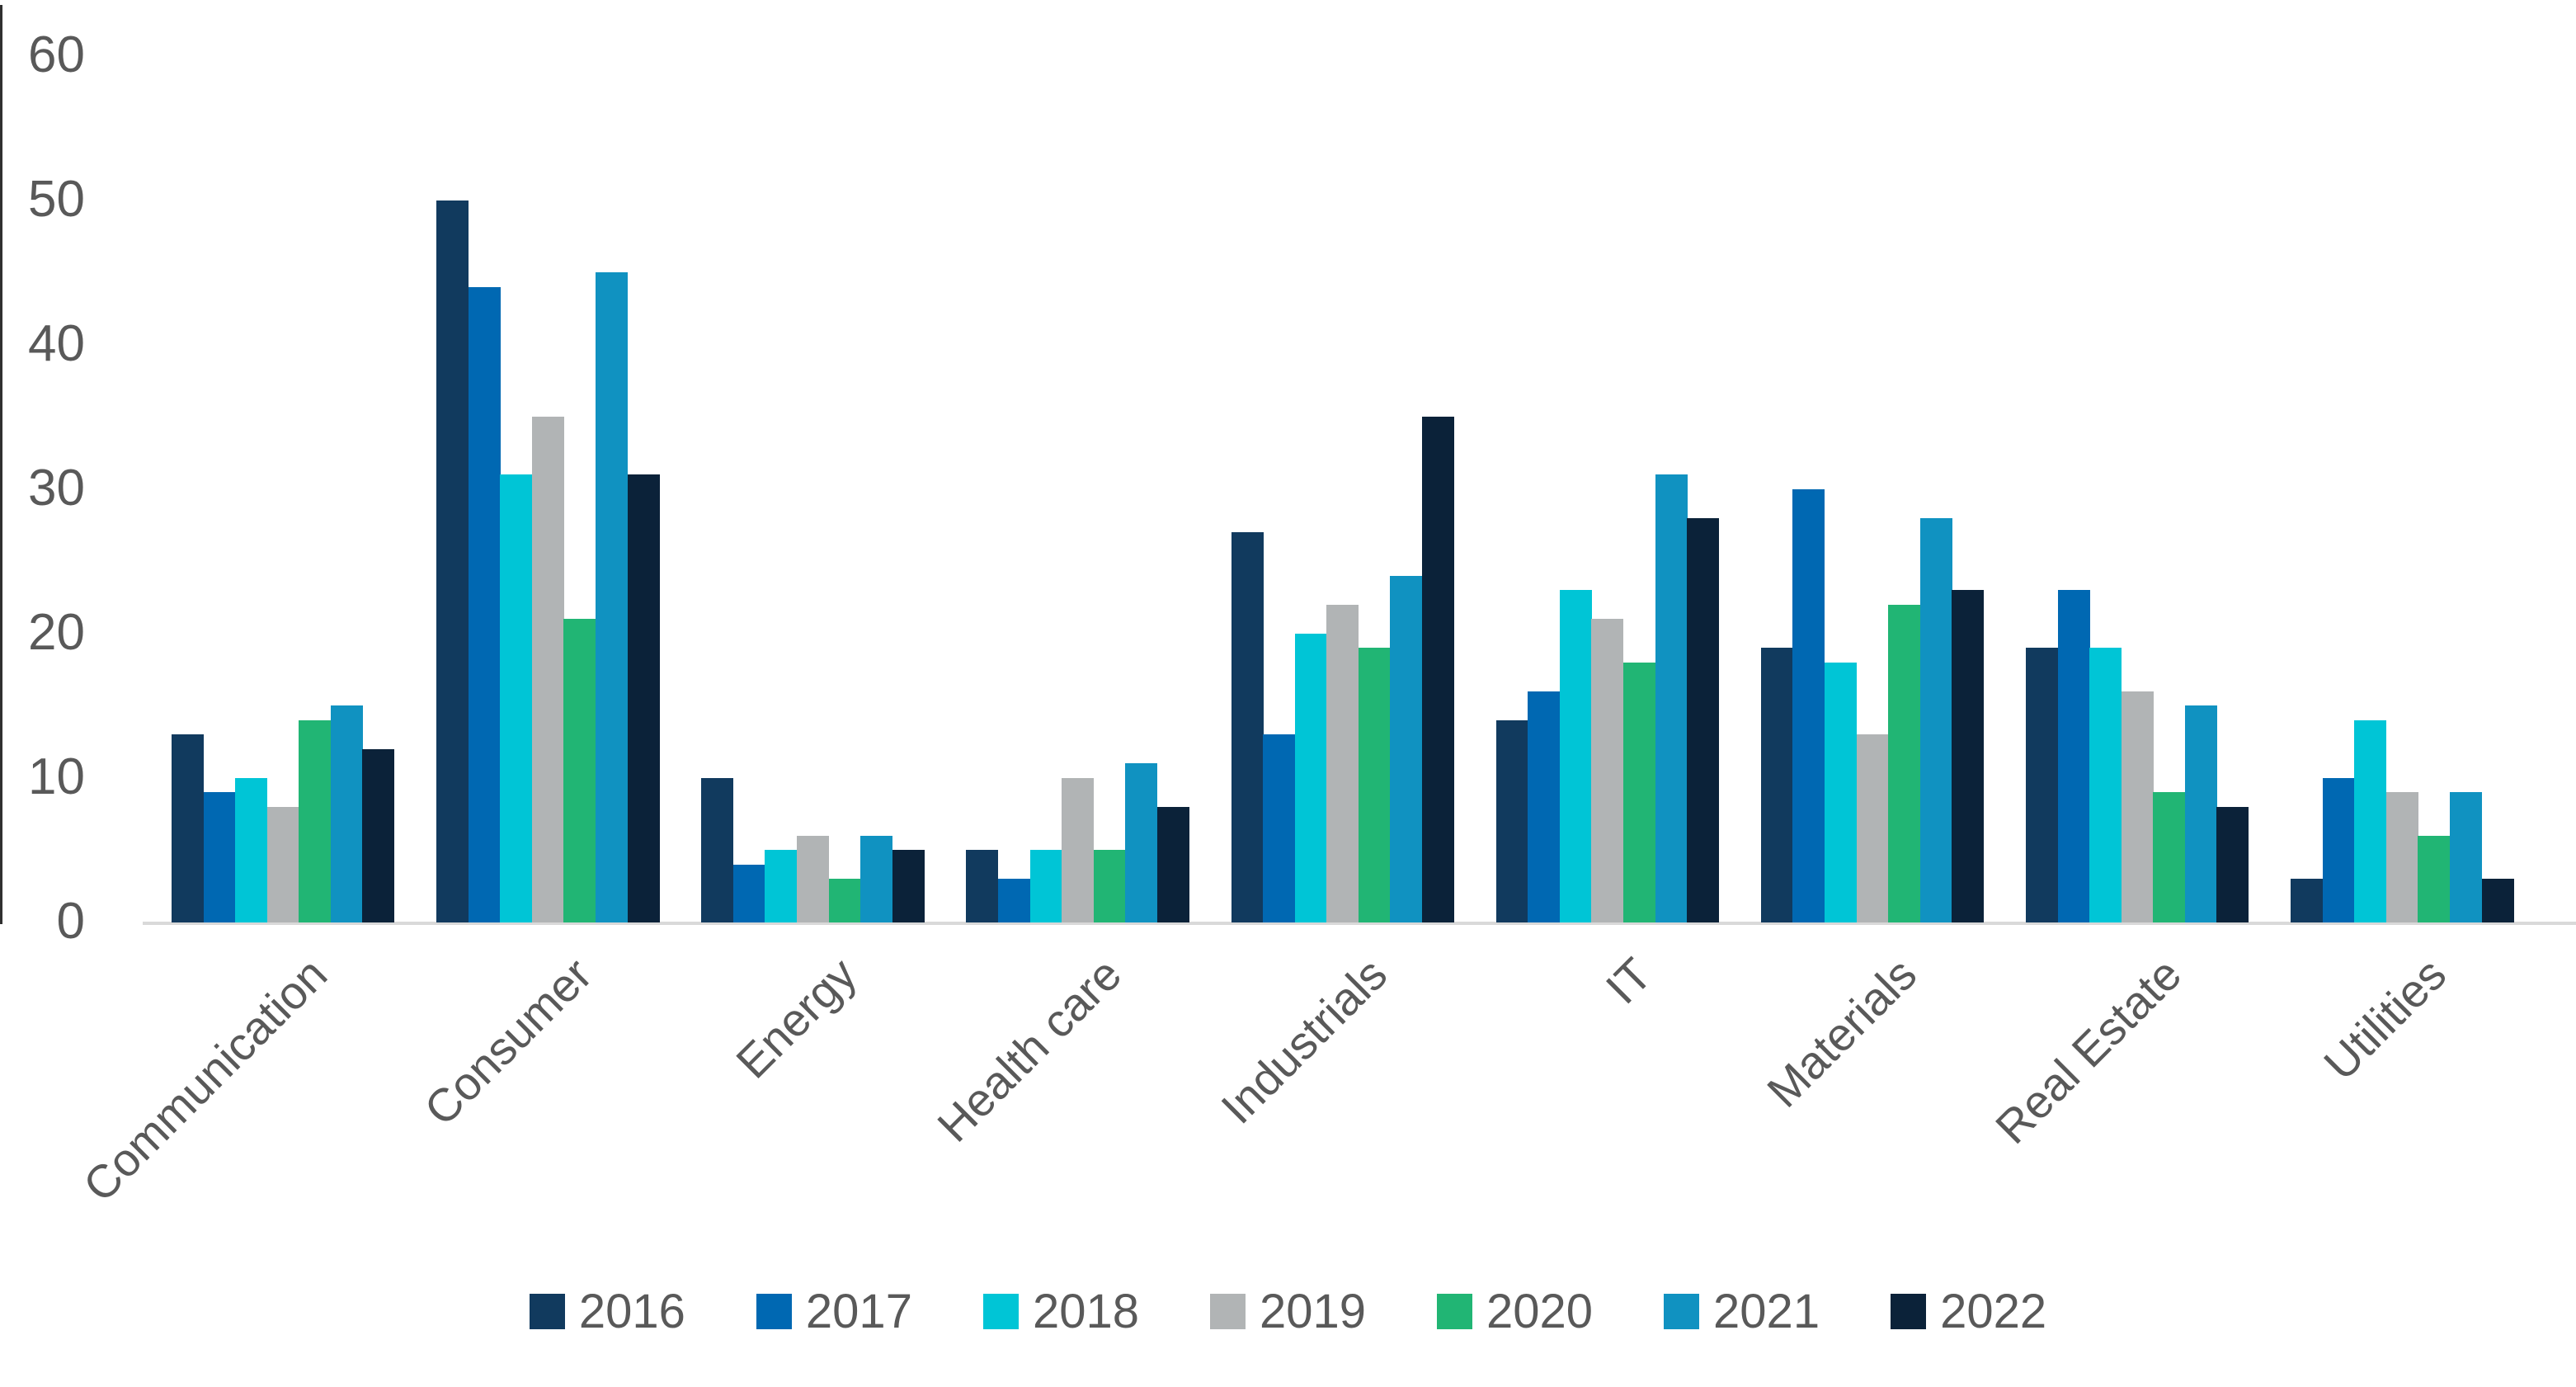 This screenshot has width=2576, height=1387. Describe the element at coordinates (1, 465) in the screenshot. I see `y-axis-line` at that location.